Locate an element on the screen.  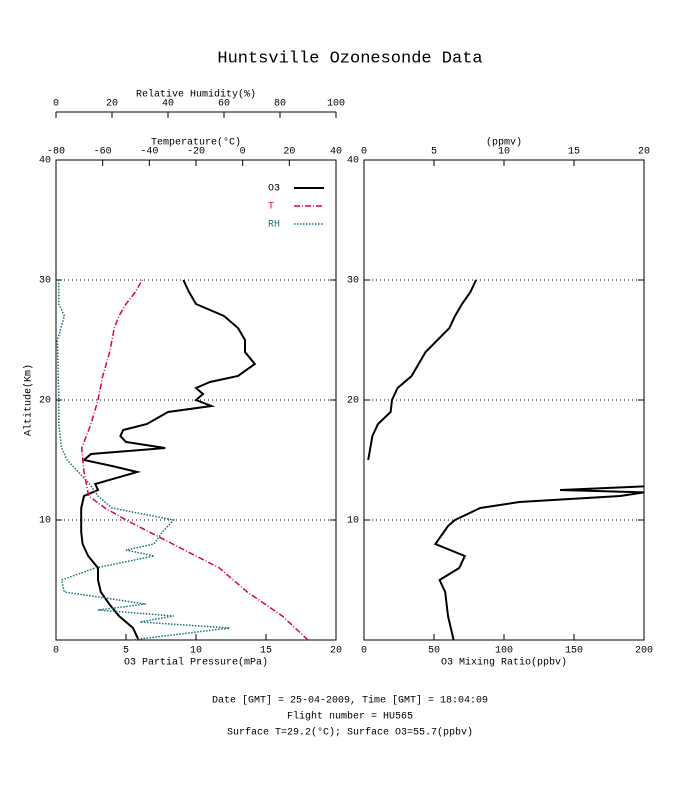
x2-axis-label: Temperature(°C) is located at coordinates (196, 143).